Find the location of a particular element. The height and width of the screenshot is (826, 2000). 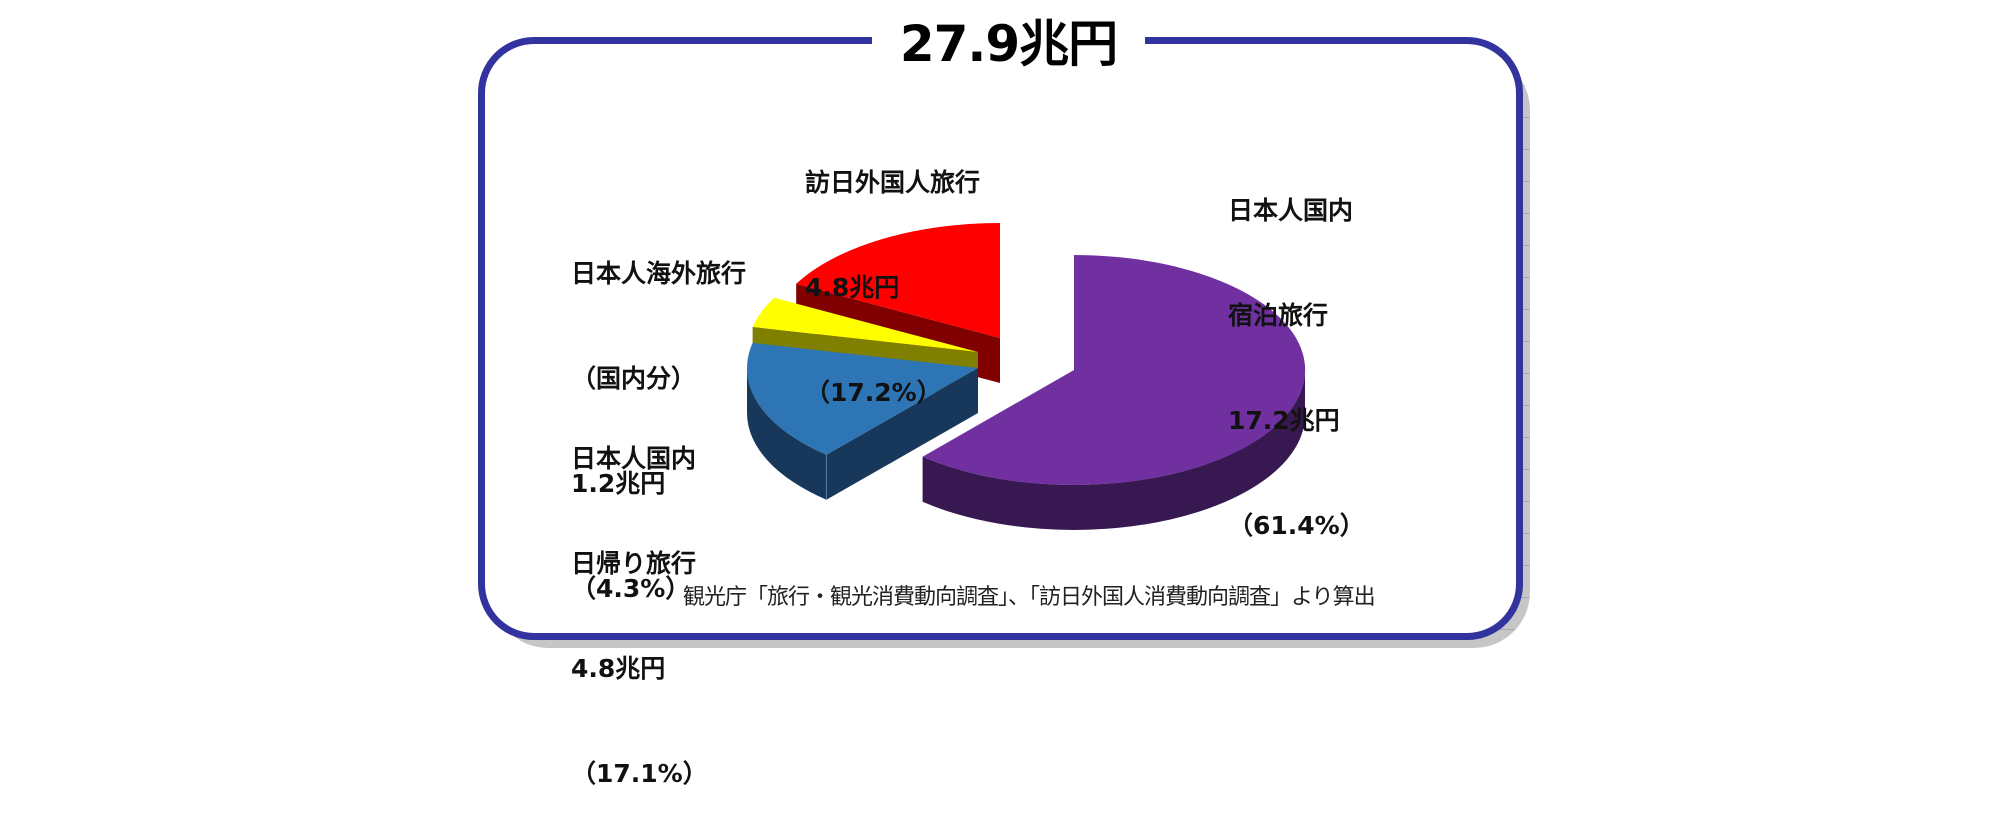

label-inbound: 訪日外国人旅行 4.8兆円 （17.2%） is located at coordinates (892, 270).